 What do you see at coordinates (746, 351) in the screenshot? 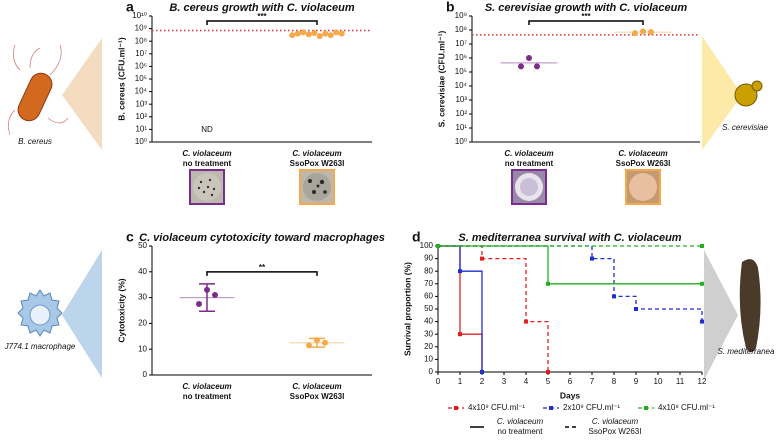
I see `illustration-label: S. mediterranea` at bounding box center [746, 351].